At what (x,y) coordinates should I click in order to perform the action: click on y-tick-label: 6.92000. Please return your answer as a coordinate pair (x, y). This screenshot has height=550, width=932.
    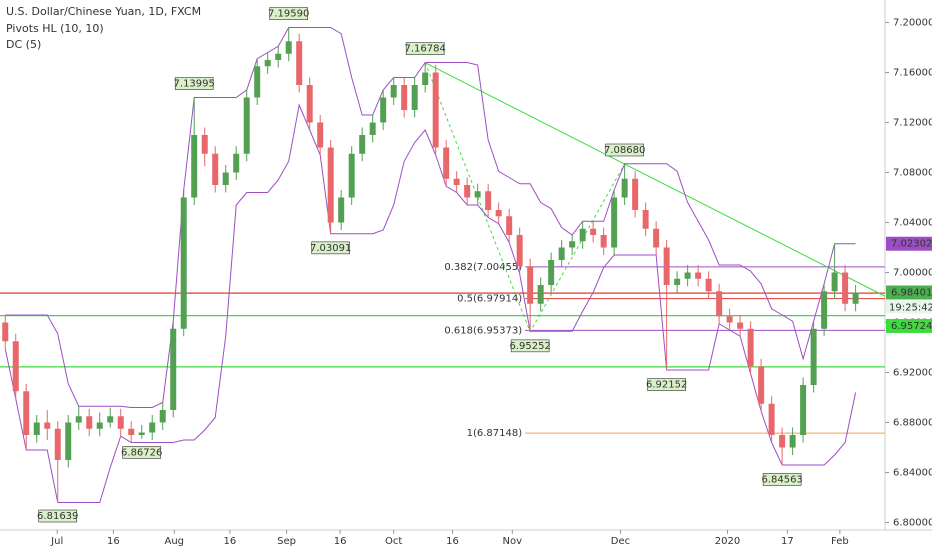
    Looking at the image, I should click on (912, 373).